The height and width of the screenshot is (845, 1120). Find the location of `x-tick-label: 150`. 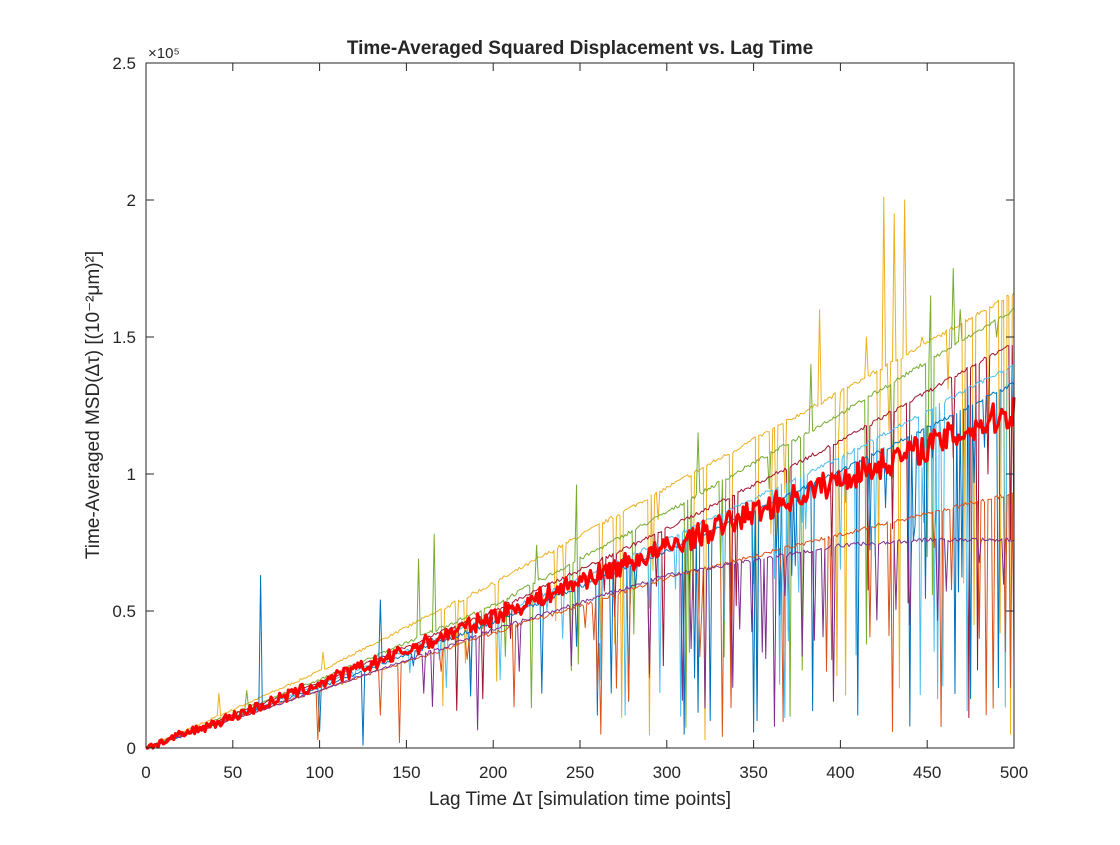

x-tick-label: 150 is located at coordinates (406, 772).